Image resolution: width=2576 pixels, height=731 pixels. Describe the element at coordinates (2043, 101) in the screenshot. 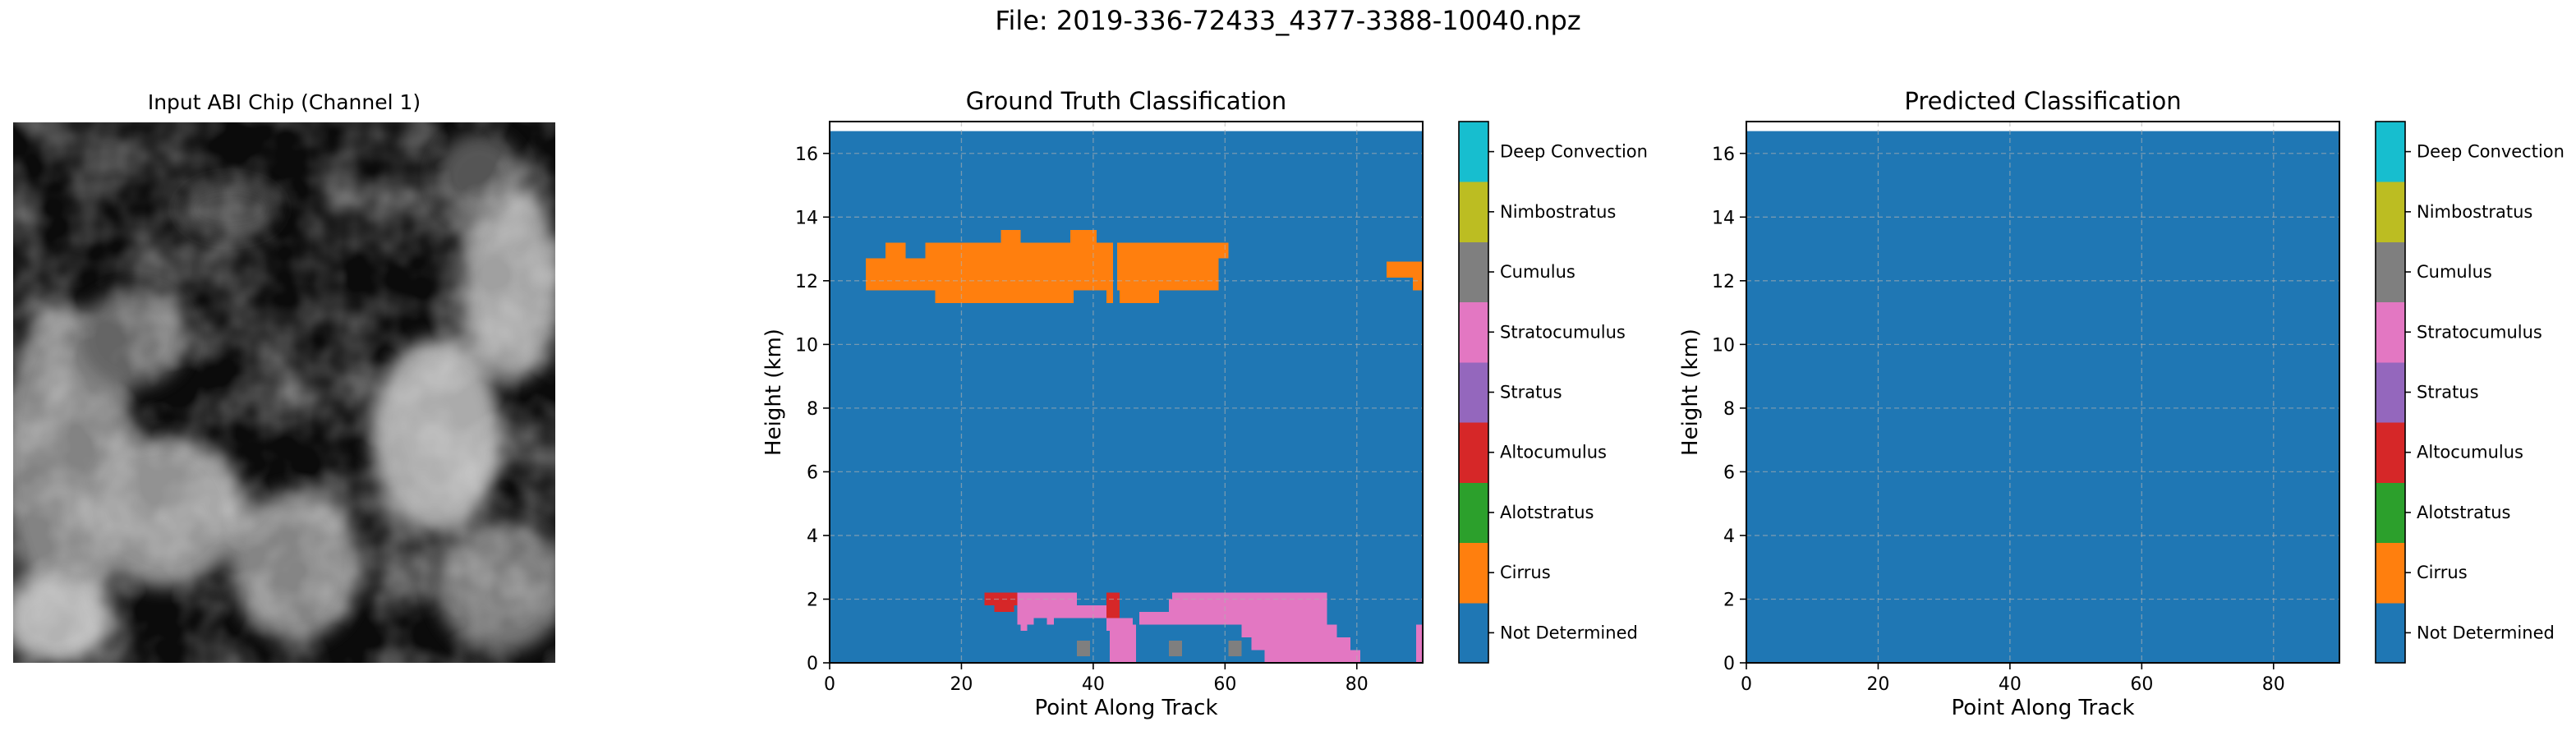

I see `predicted-title: Predicted Classification` at that location.